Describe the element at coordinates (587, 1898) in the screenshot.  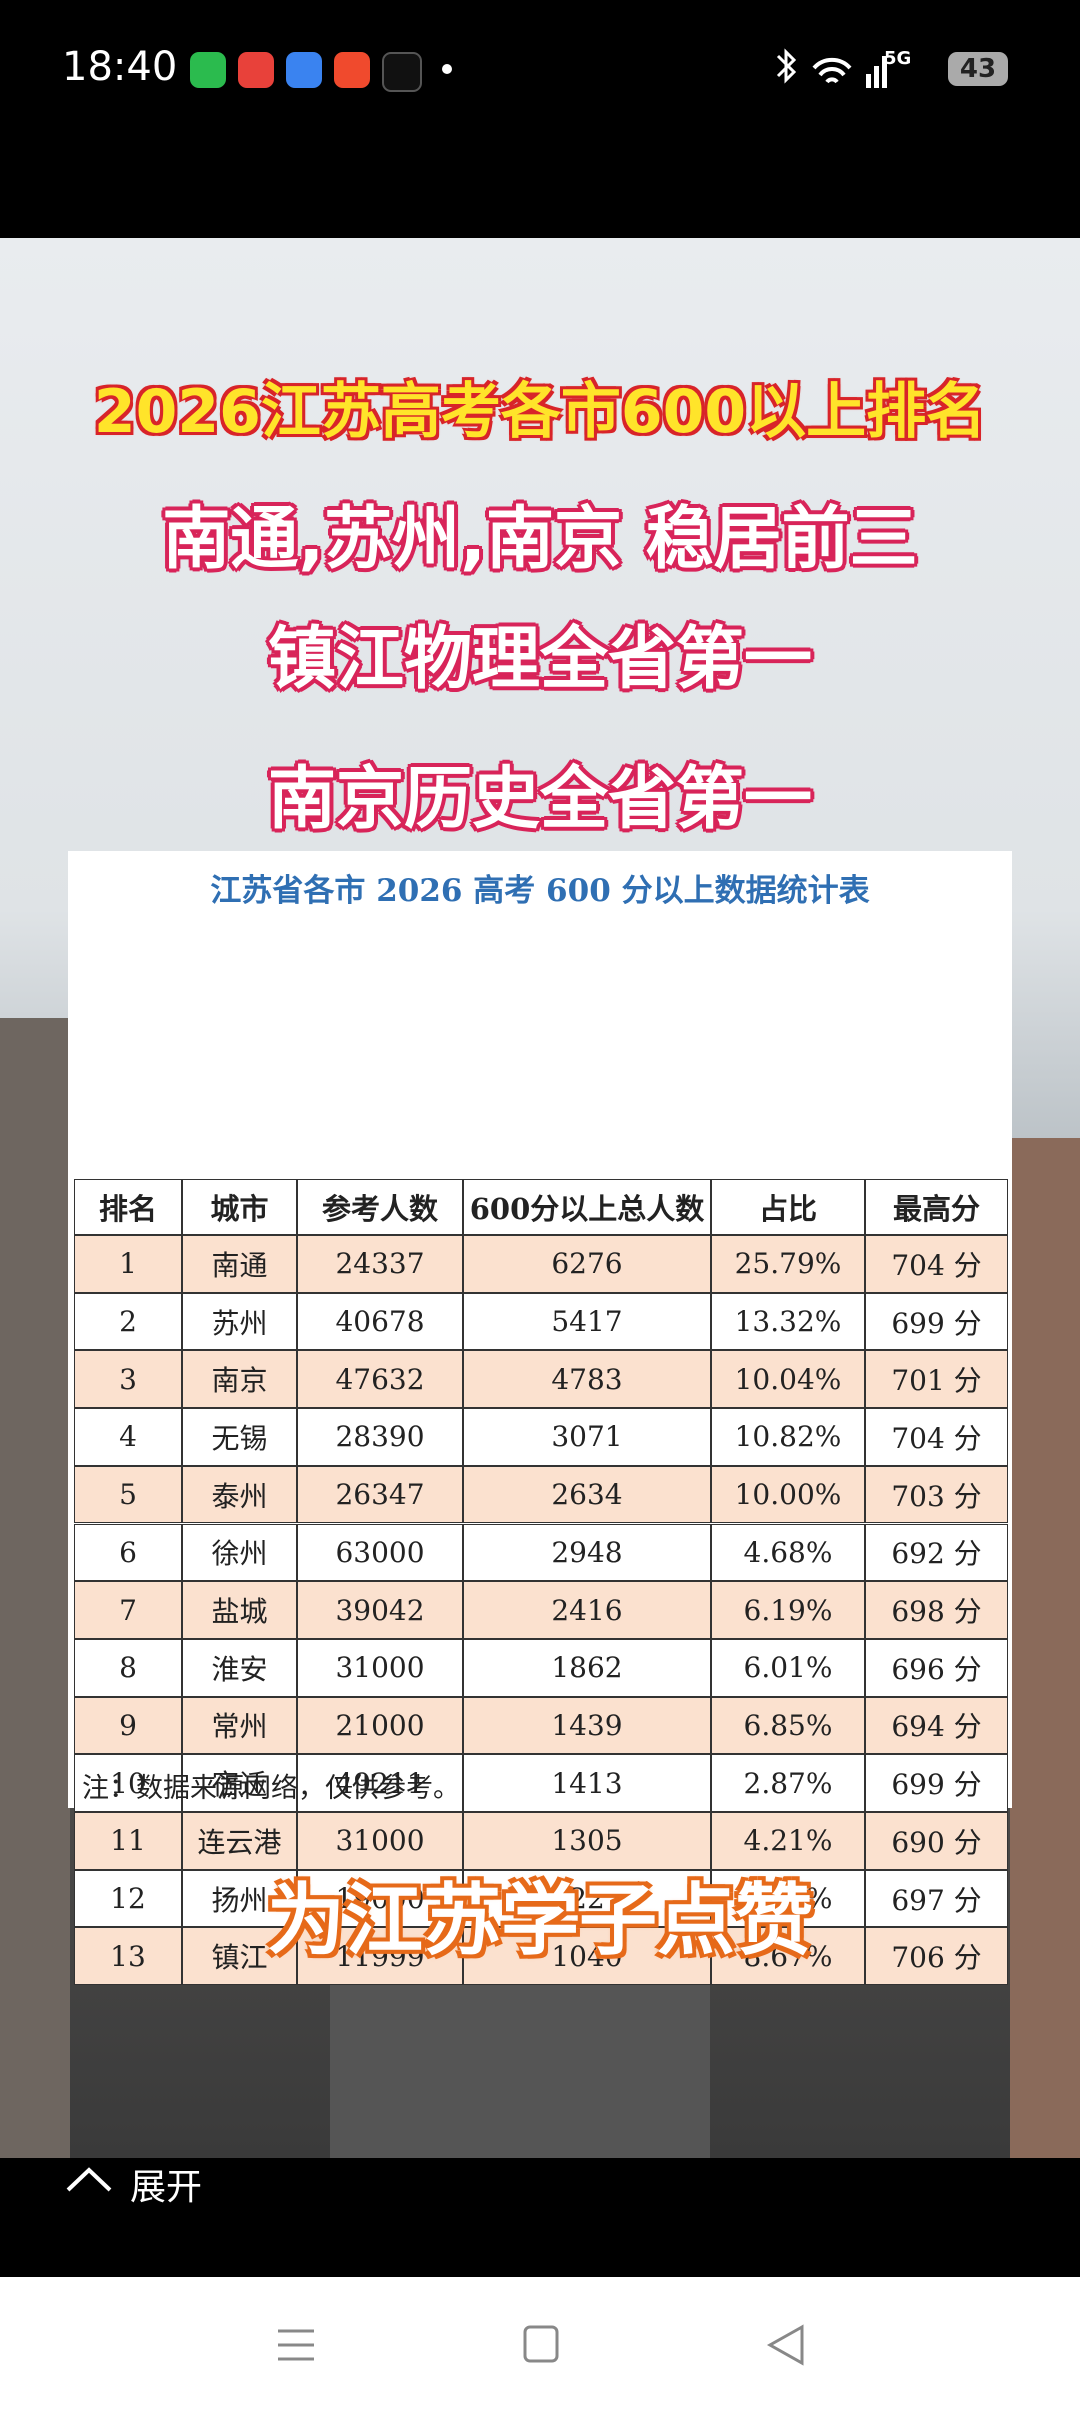
I see `table-cell: 1227` at that location.